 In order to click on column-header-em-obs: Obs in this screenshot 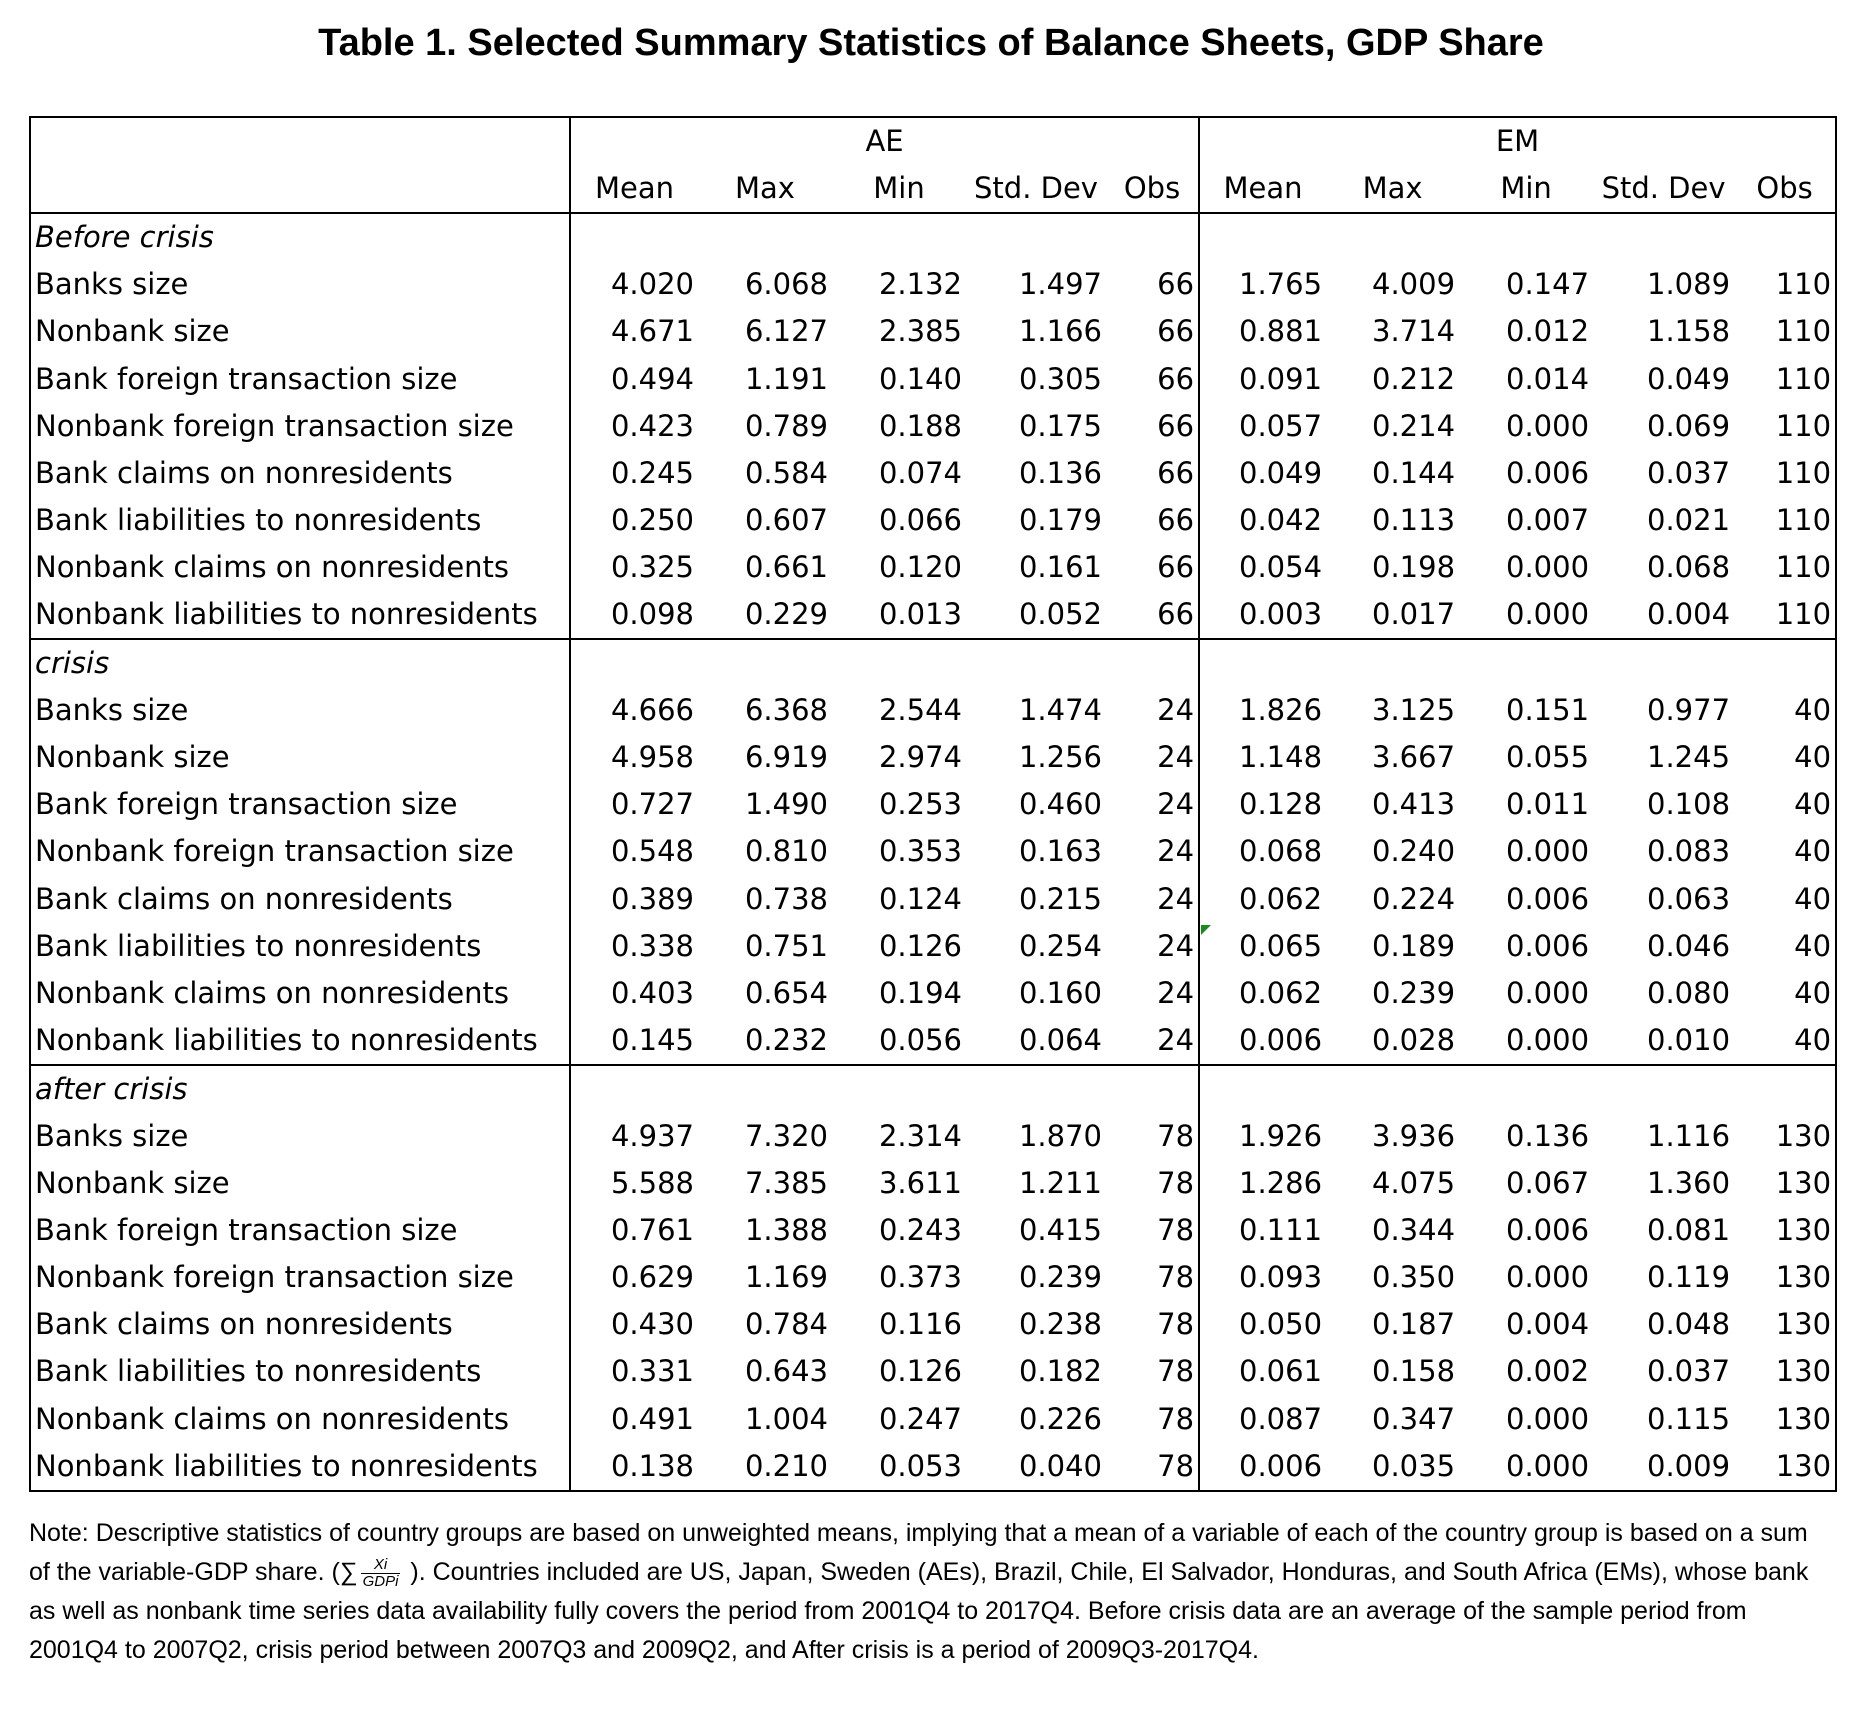, I will do `click(1785, 190)`.